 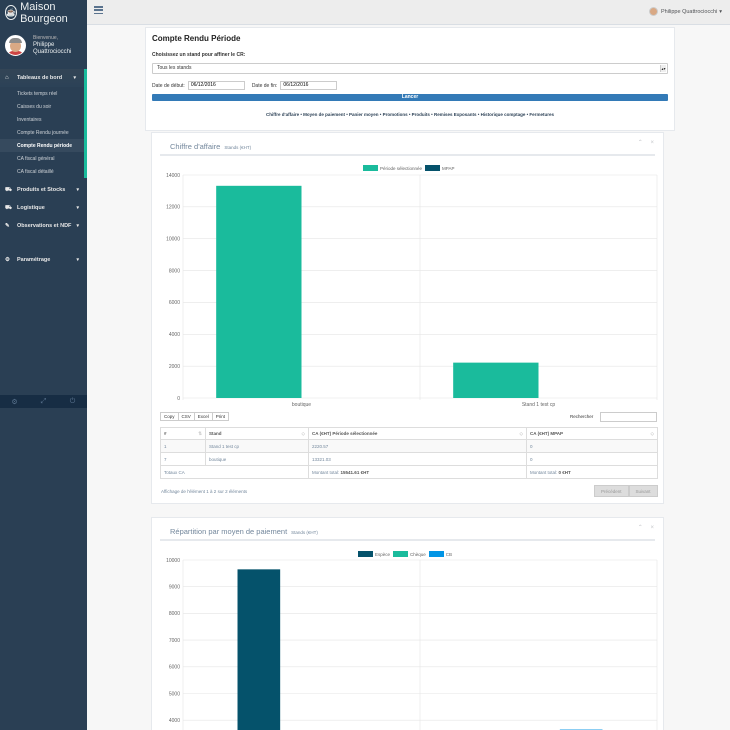 What do you see at coordinates (7, 78) in the screenshot?
I see `home-icon: ⌂` at bounding box center [7, 78].